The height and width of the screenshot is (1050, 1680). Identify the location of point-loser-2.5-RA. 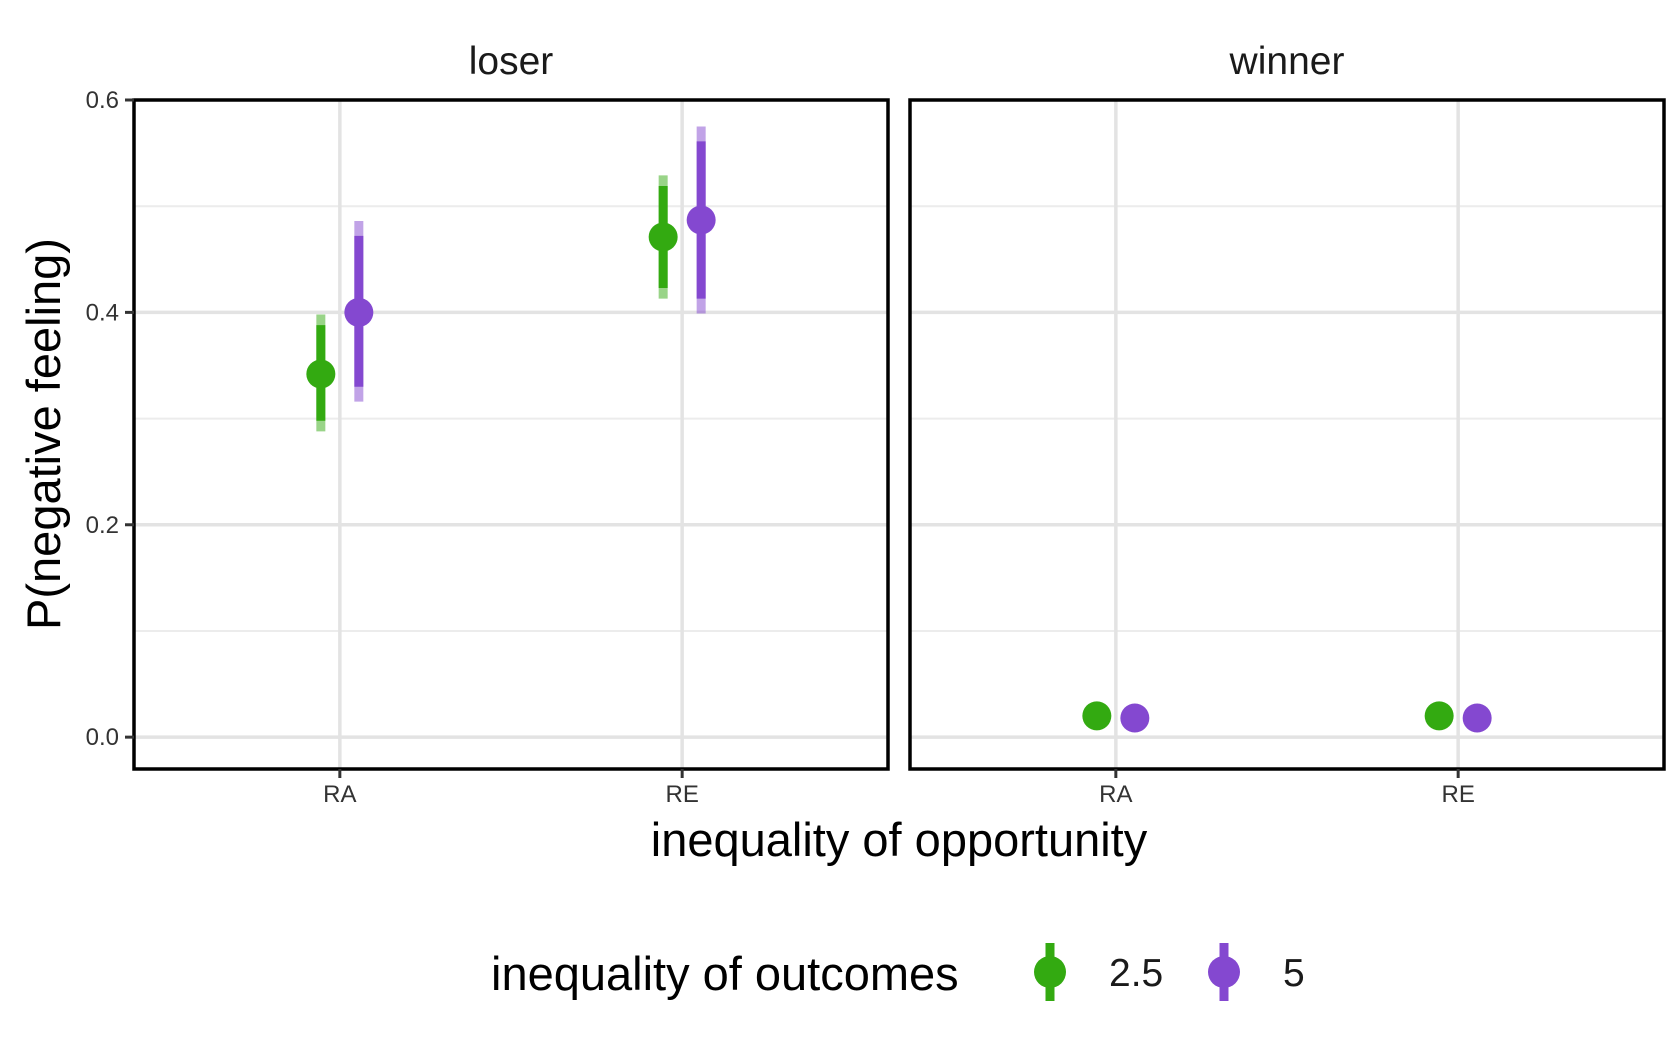
(321, 374).